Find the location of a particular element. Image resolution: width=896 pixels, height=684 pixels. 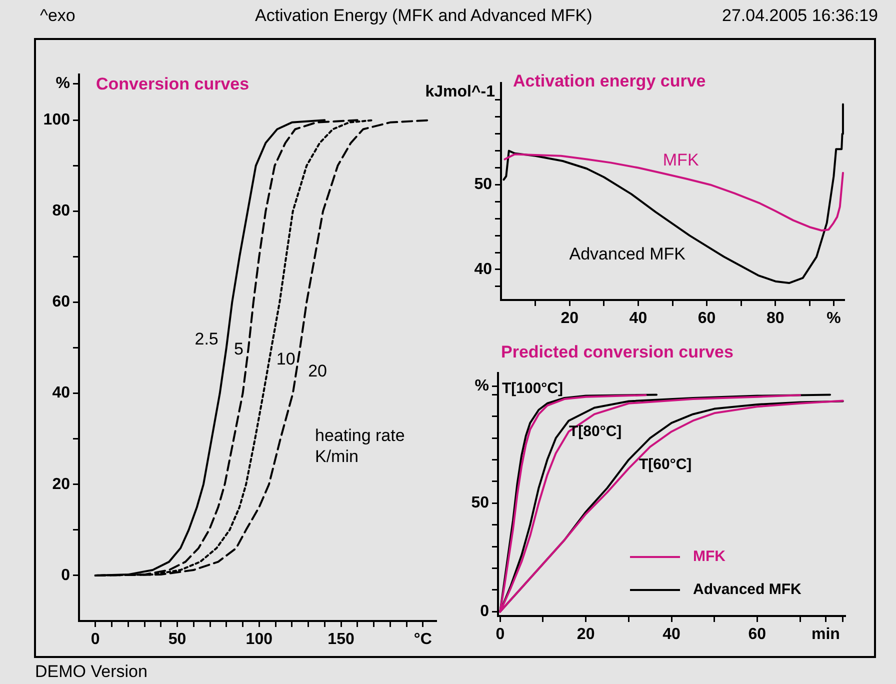

y-tick-label: 20 is located at coordinates (61, 484).